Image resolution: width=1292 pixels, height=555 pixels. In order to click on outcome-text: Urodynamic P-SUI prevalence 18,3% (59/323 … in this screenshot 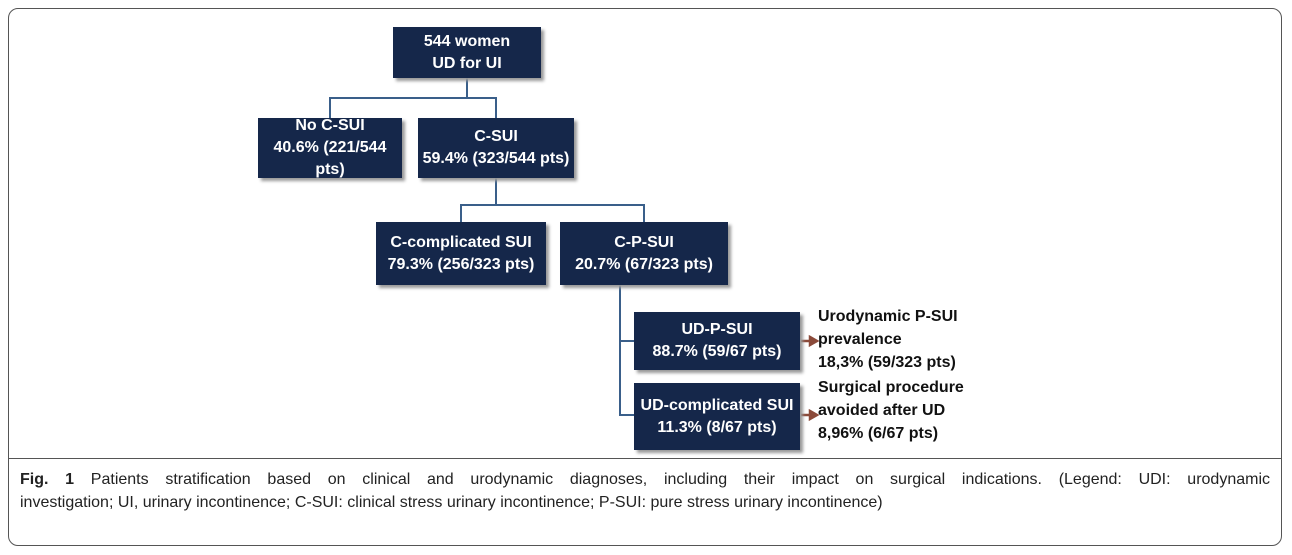, I will do `click(888, 339)`.